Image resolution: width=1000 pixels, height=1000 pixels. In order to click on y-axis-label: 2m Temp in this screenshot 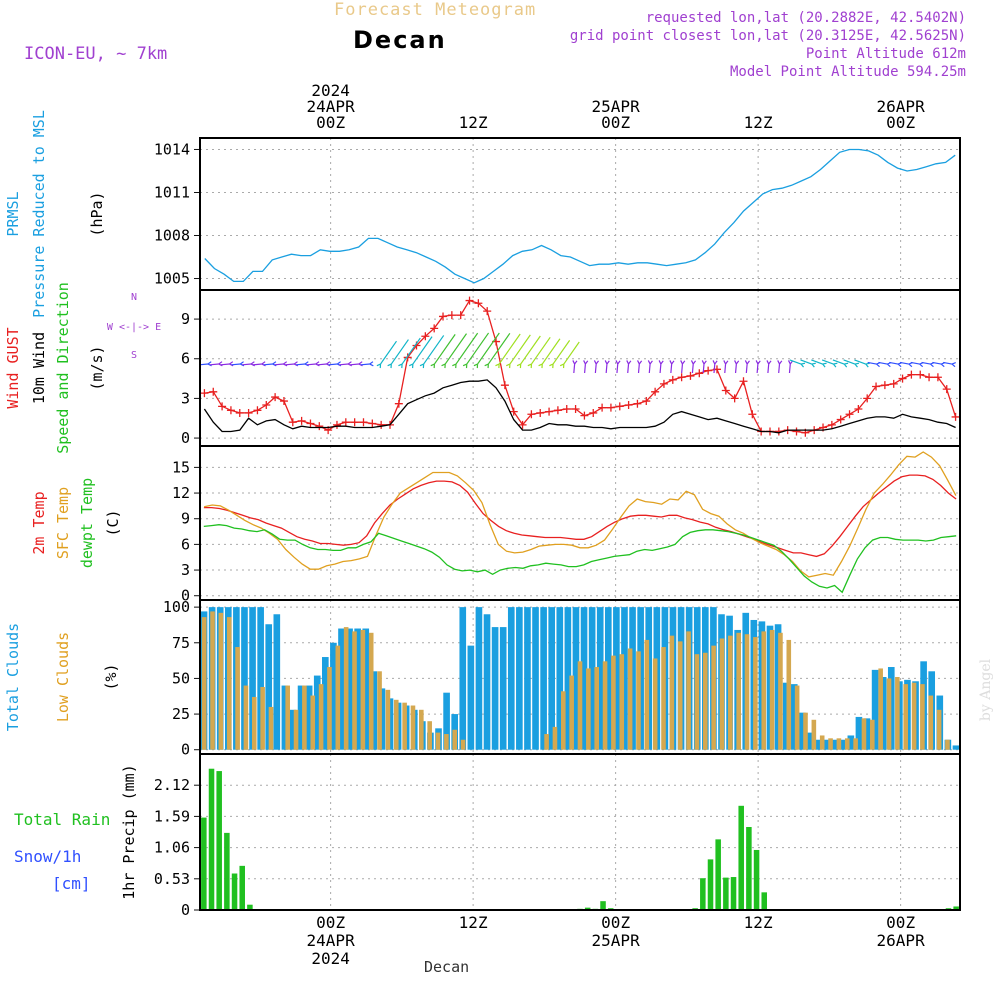, I will do `click(39, 522)`.